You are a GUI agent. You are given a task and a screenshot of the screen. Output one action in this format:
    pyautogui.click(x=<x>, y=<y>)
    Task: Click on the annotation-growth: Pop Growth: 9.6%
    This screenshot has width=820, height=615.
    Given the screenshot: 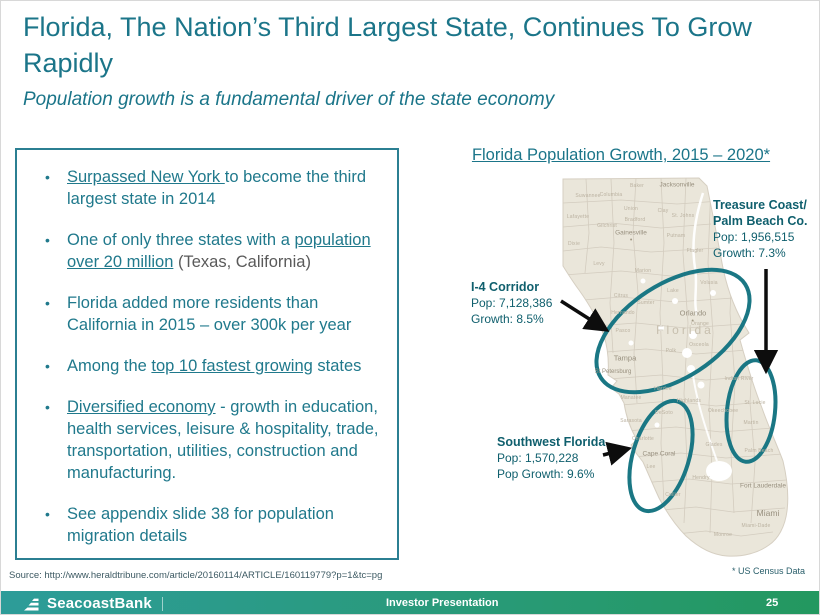 What is the action you would take?
    pyautogui.click(x=546, y=474)
    